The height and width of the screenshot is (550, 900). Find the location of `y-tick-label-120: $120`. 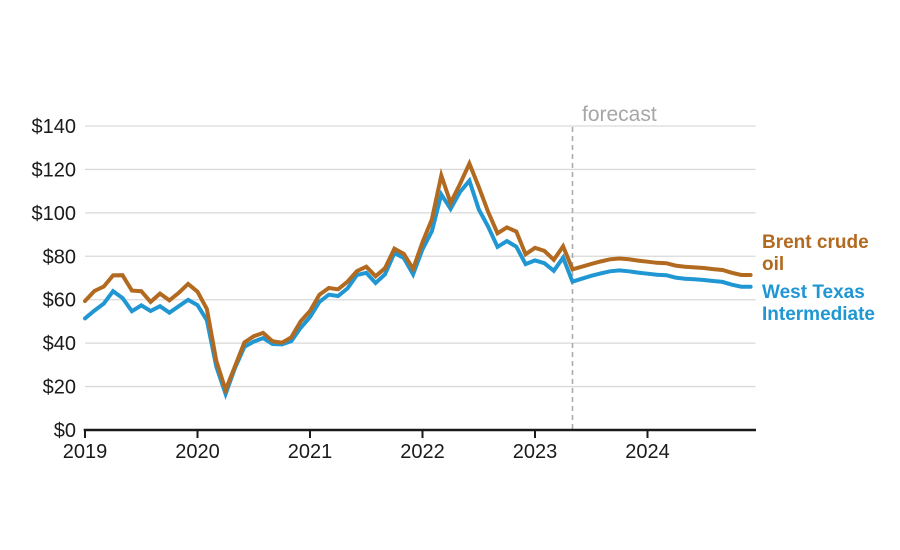

y-tick-label-120: $120 is located at coordinates (54, 170).